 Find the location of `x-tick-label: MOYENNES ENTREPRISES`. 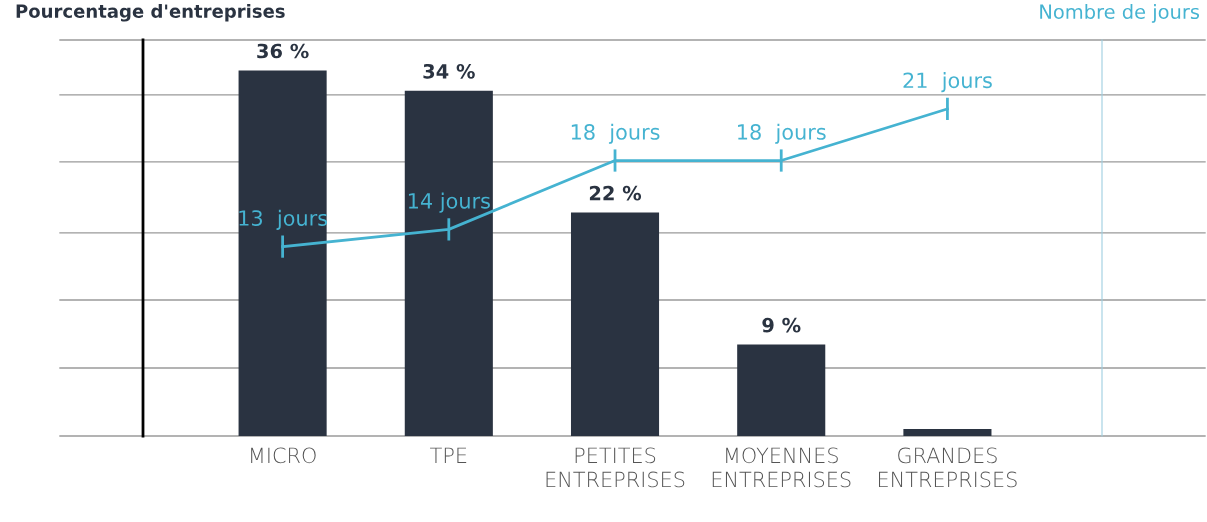

x-tick-label: MOYENNES ENTREPRISES is located at coordinates (781, 467).